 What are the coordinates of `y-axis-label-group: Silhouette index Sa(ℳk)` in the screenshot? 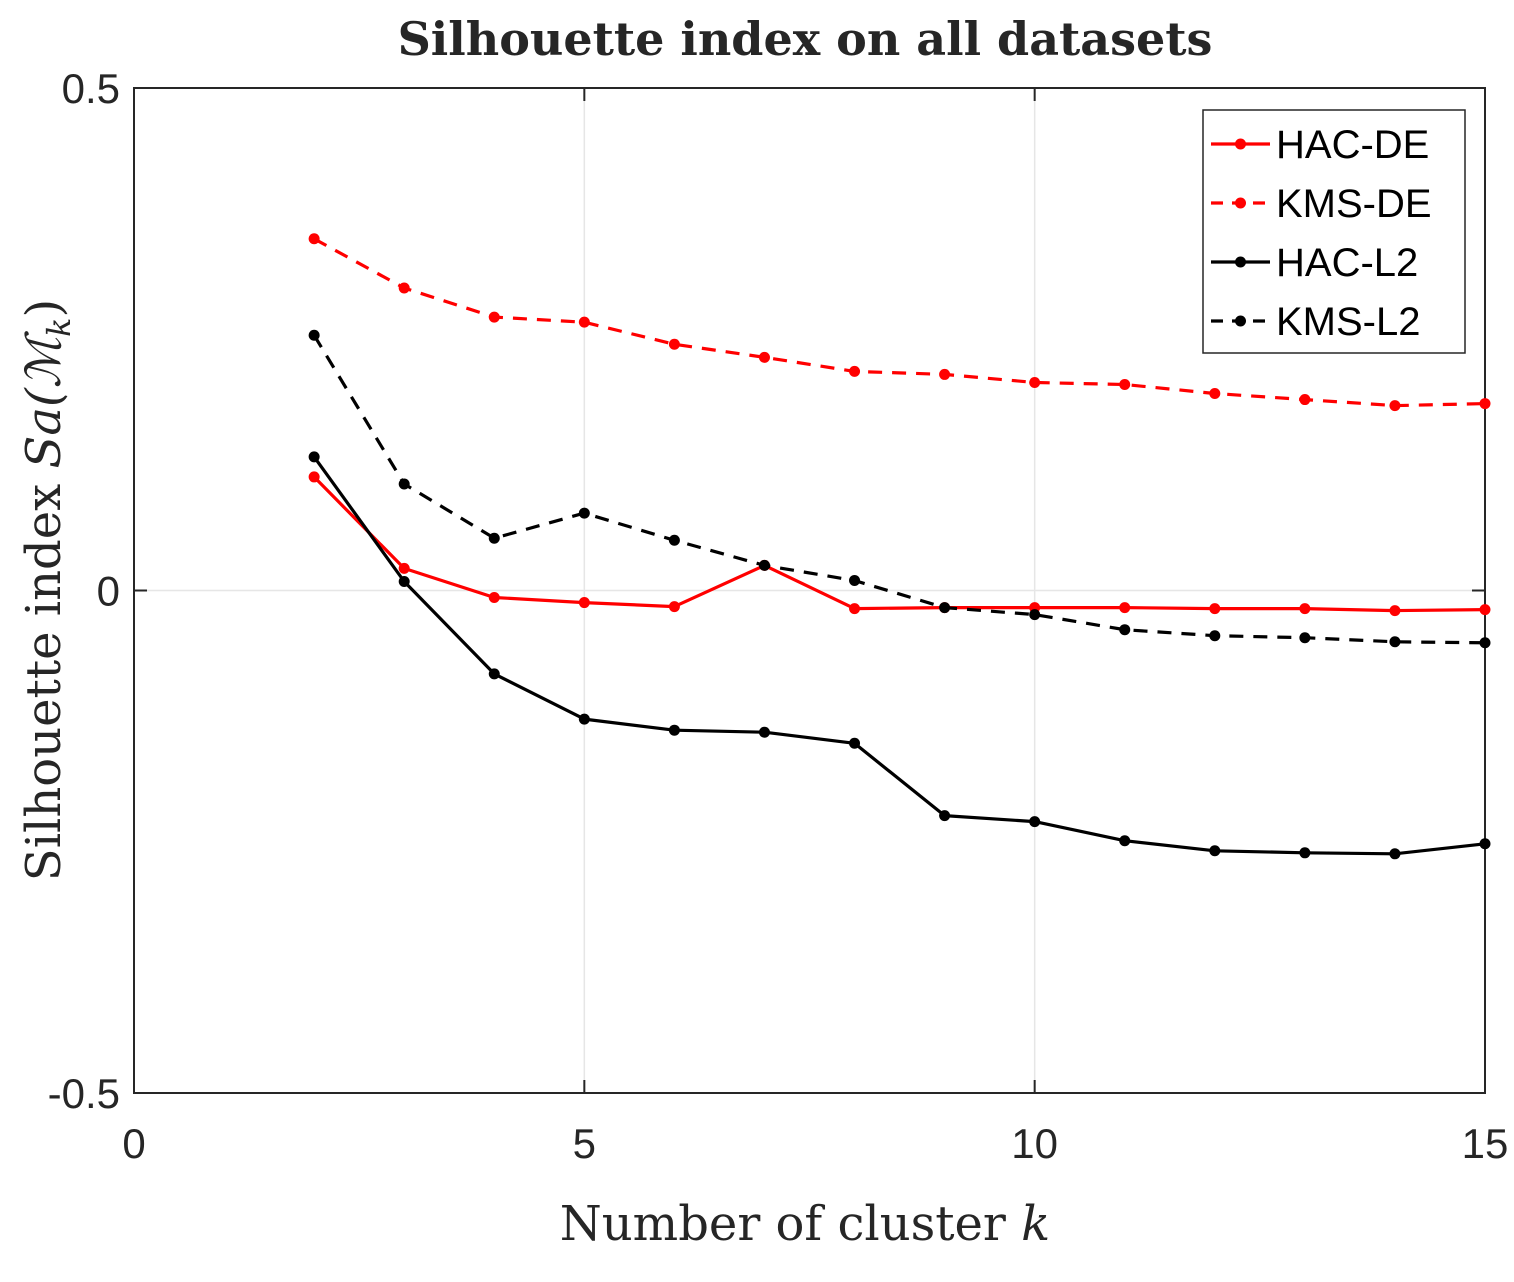 It's located at (47, 590).